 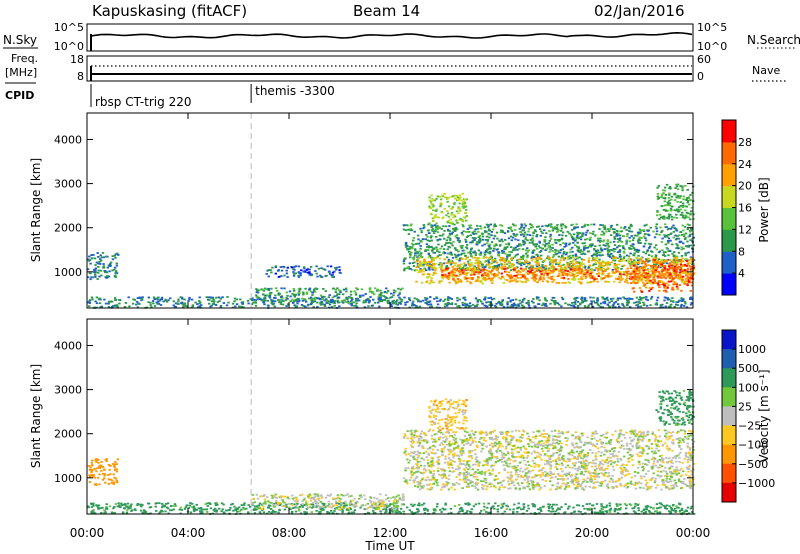 I want to click on y-tick-label: 3000, so click(x=68, y=184).